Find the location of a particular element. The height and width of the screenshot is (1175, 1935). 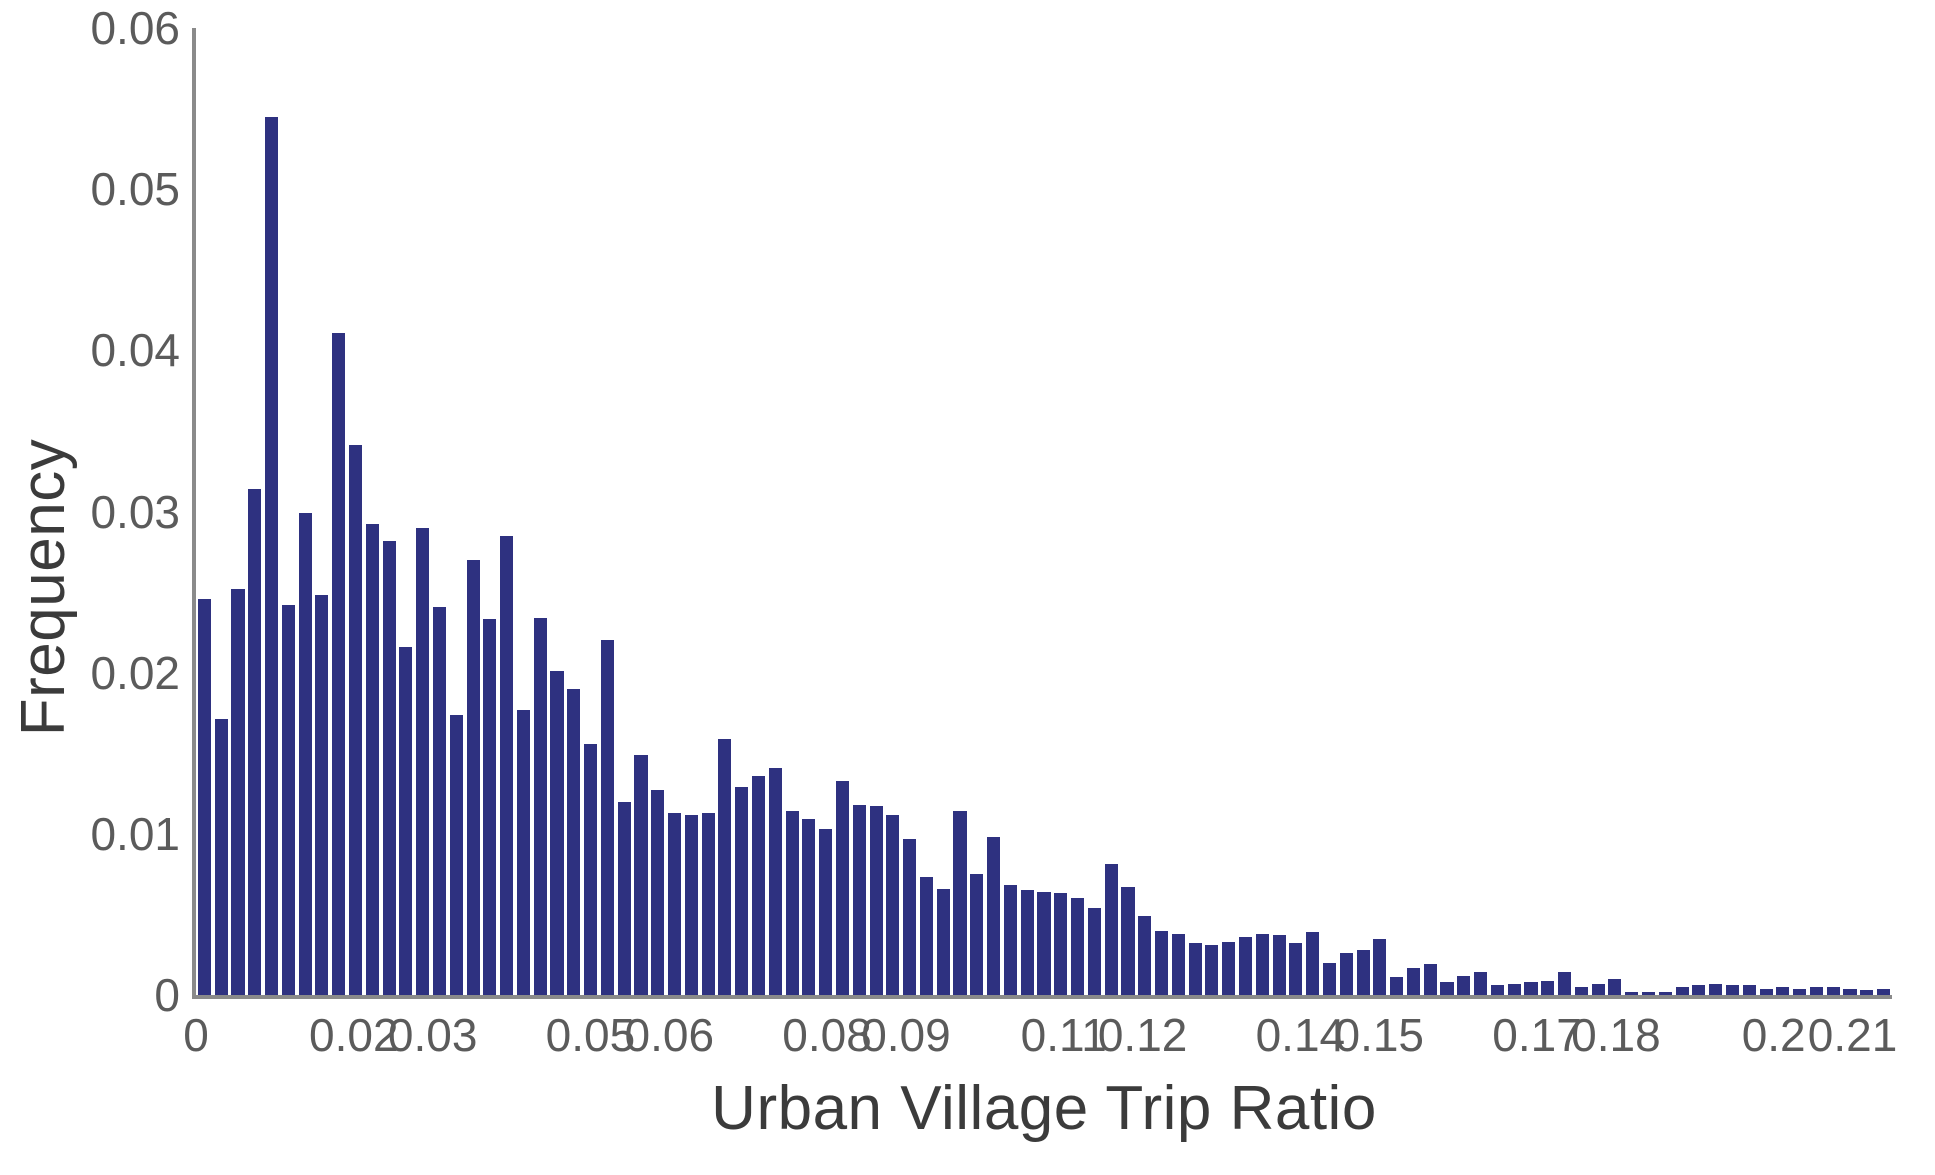

x-tick-label: 0 is located at coordinates (196, 1035).